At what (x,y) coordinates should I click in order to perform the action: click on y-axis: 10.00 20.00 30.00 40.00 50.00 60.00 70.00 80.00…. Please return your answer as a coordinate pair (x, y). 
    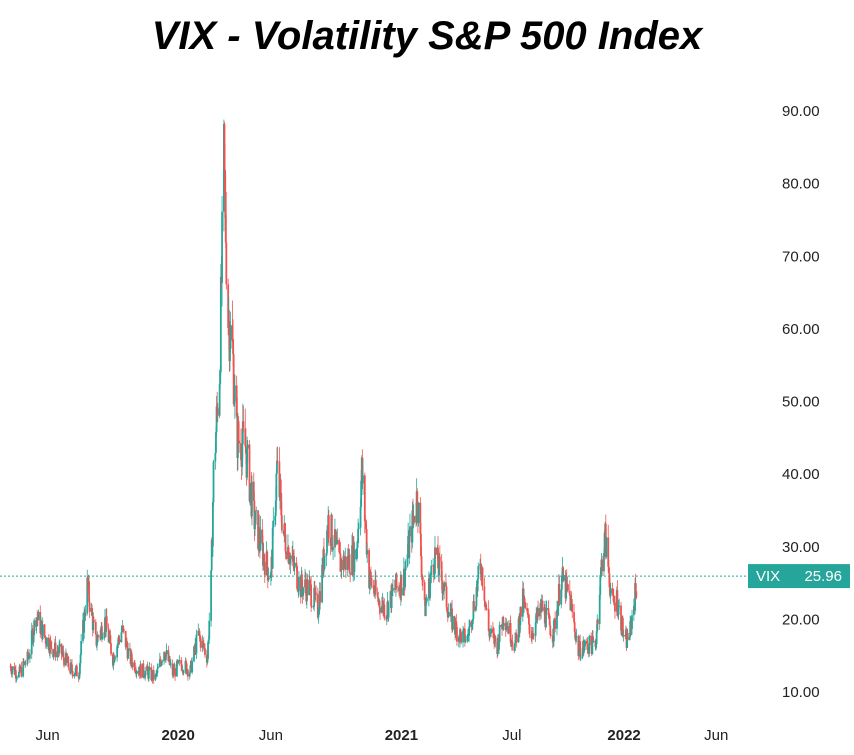
    Looking at the image, I should click on (801, 402).